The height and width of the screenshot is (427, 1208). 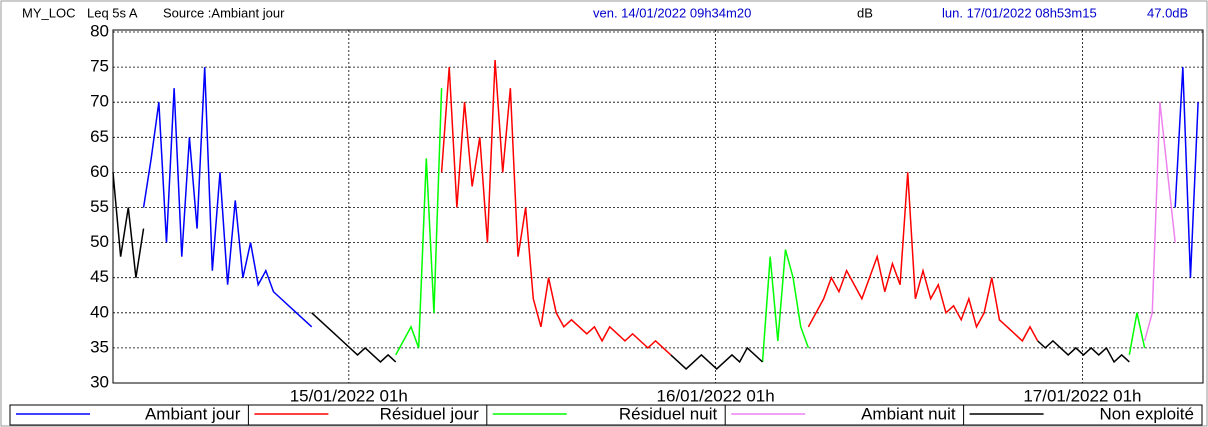 What do you see at coordinates (99, 206) in the screenshot?
I see `y-tick-label: 55` at bounding box center [99, 206].